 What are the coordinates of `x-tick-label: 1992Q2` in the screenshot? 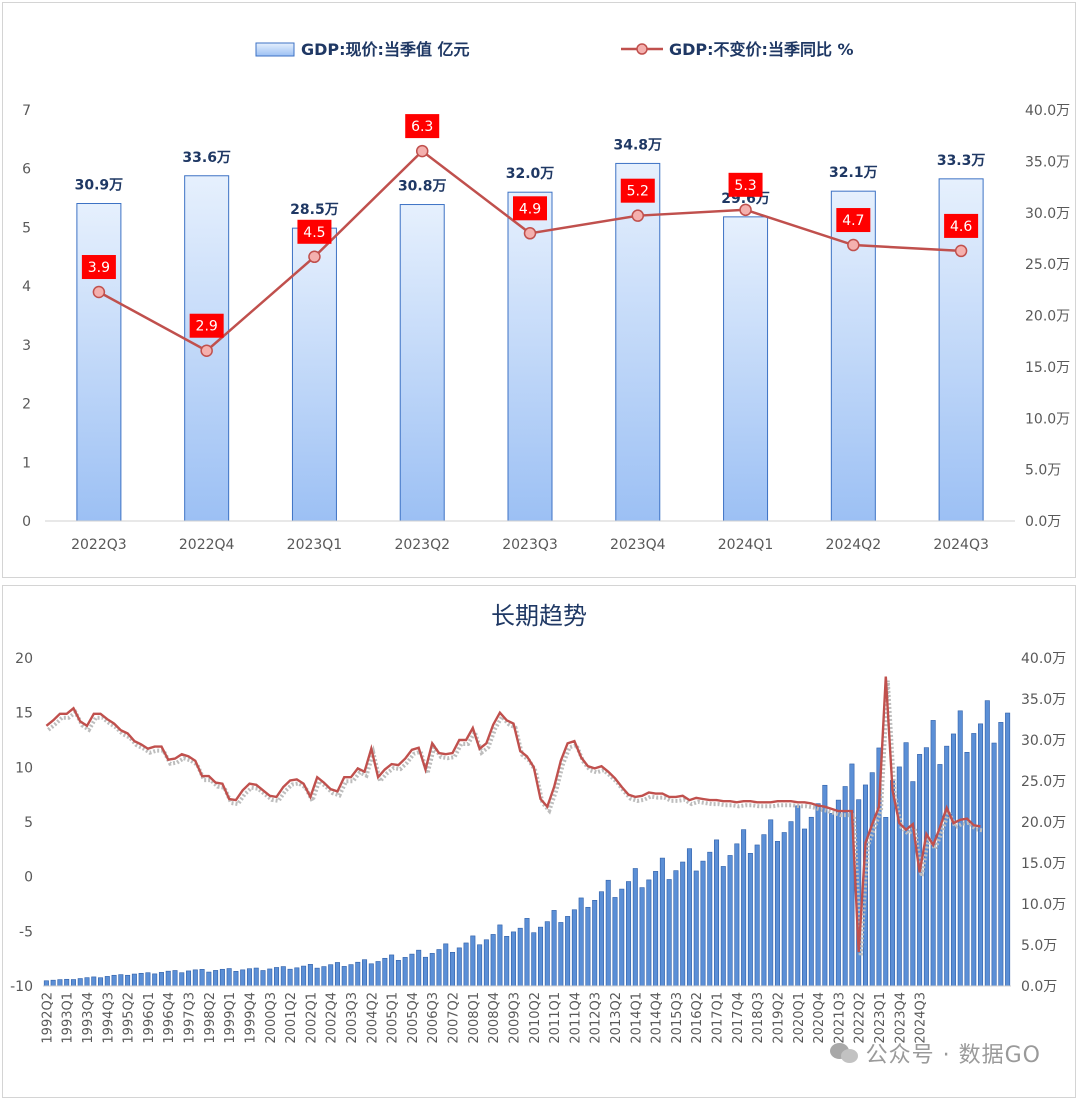 It's located at (47, 1018).